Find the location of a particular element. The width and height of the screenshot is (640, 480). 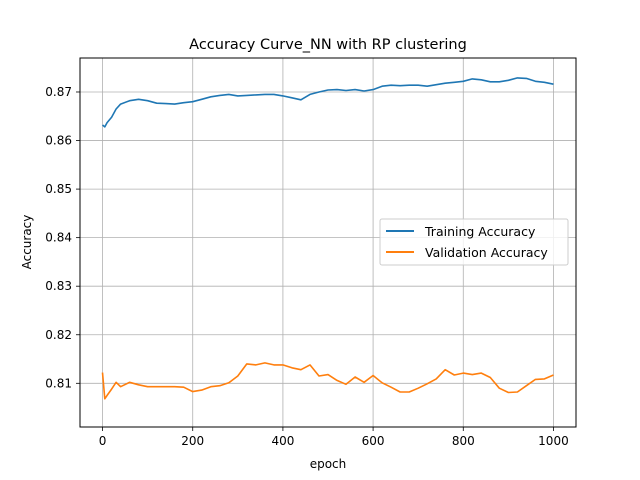

x-axis-ticks: 0 200 400 600 800 1000 is located at coordinates (334, 437).